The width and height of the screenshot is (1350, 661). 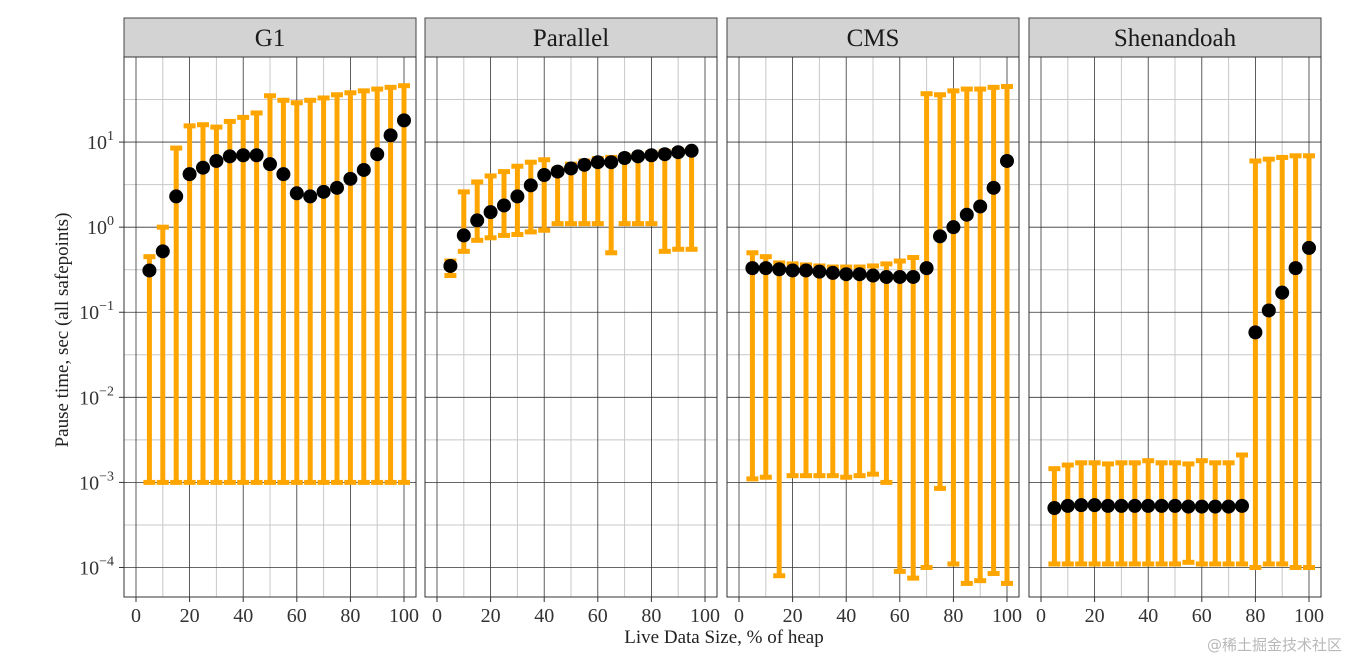 What do you see at coordinates (100, 141) in the screenshot?
I see `y-tick-label: 10¹` at bounding box center [100, 141].